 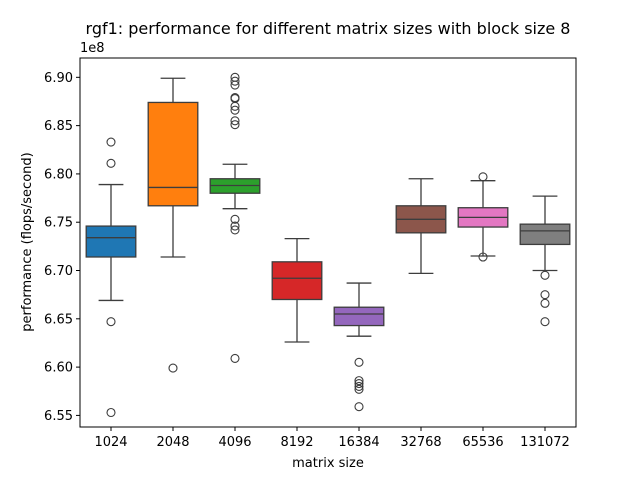 What do you see at coordinates (92, 48) in the screenshot?
I see `y-axis-offset-label: 1e8` at bounding box center [92, 48].